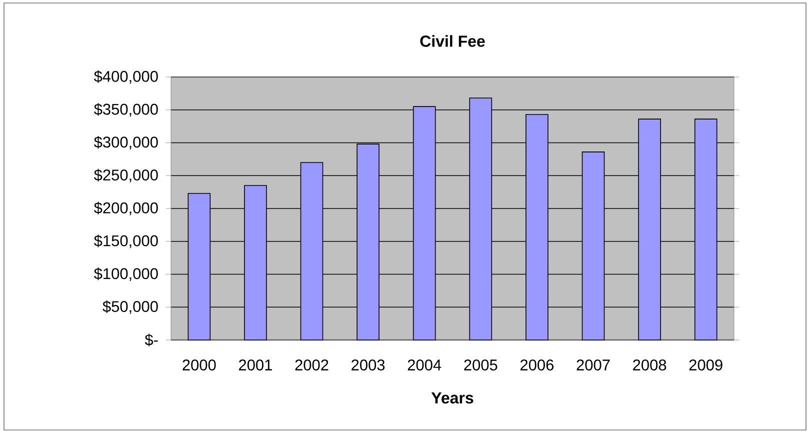  What do you see at coordinates (452, 398) in the screenshot?
I see `x-axis-title: Years` at bounding box center [452, 398].